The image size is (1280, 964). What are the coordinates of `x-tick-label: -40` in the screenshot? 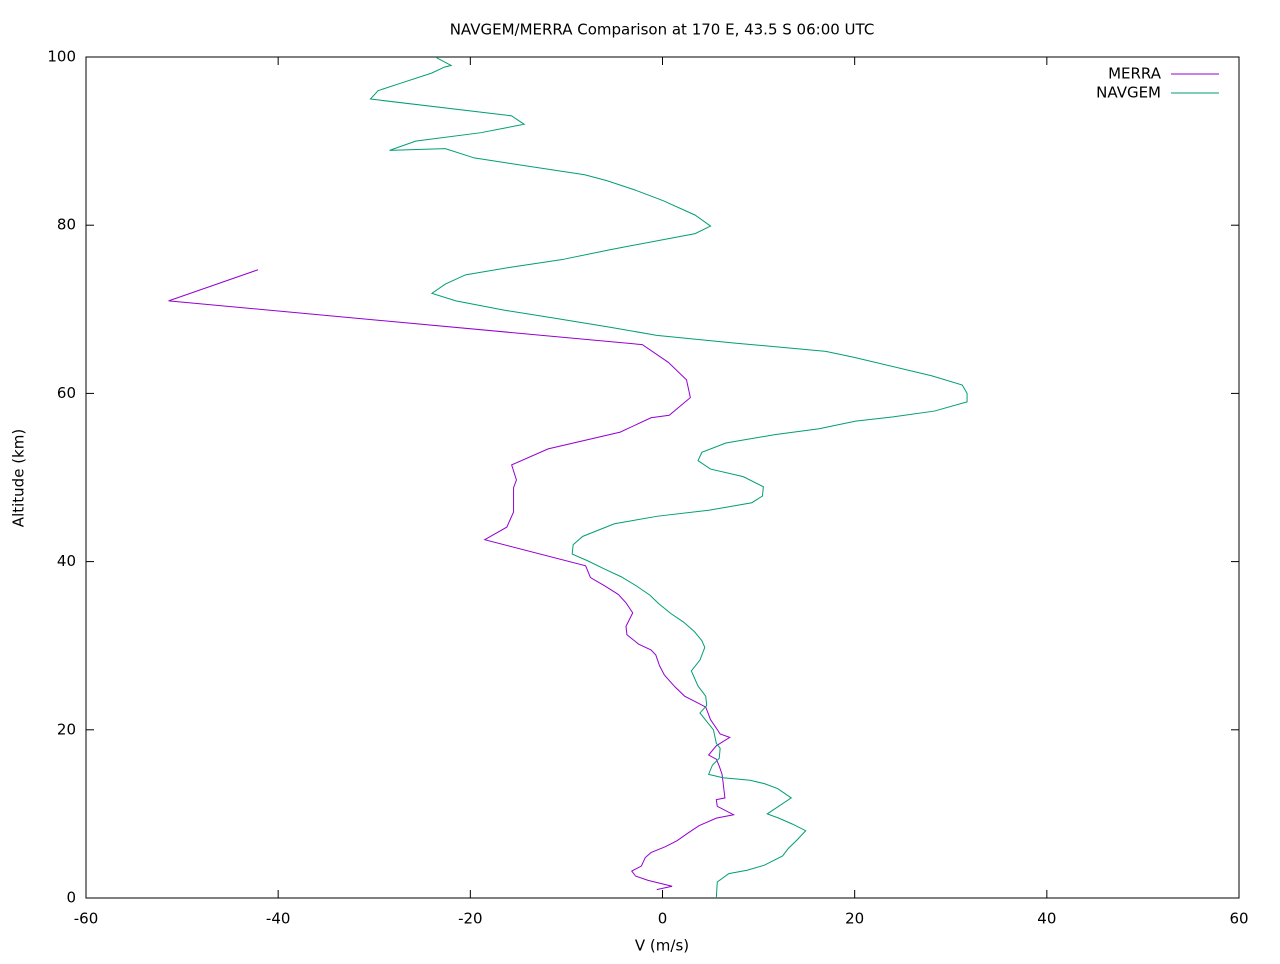 It's located at (278, 919).